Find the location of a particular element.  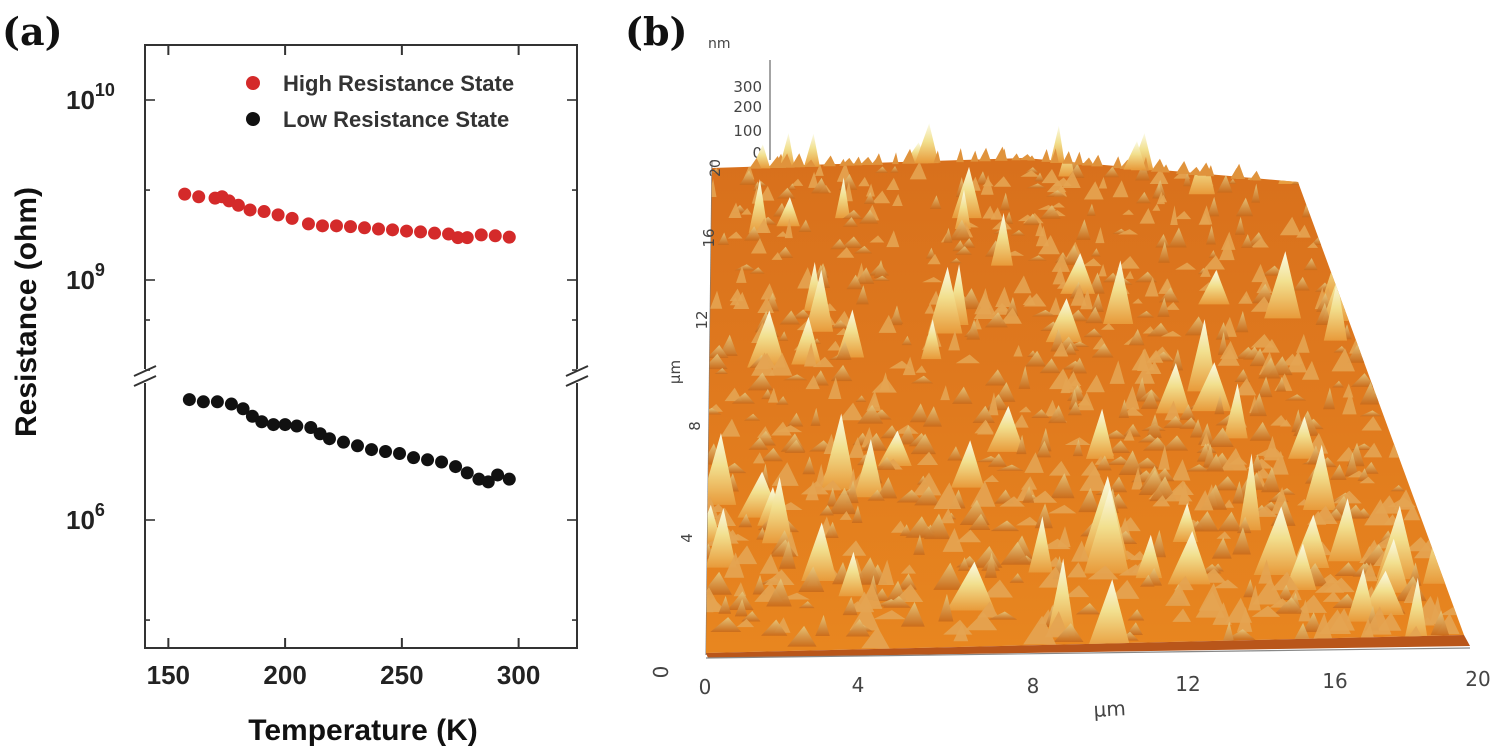

y-tick-labels: 1010 109 106 is located at coordinates (90, 307).